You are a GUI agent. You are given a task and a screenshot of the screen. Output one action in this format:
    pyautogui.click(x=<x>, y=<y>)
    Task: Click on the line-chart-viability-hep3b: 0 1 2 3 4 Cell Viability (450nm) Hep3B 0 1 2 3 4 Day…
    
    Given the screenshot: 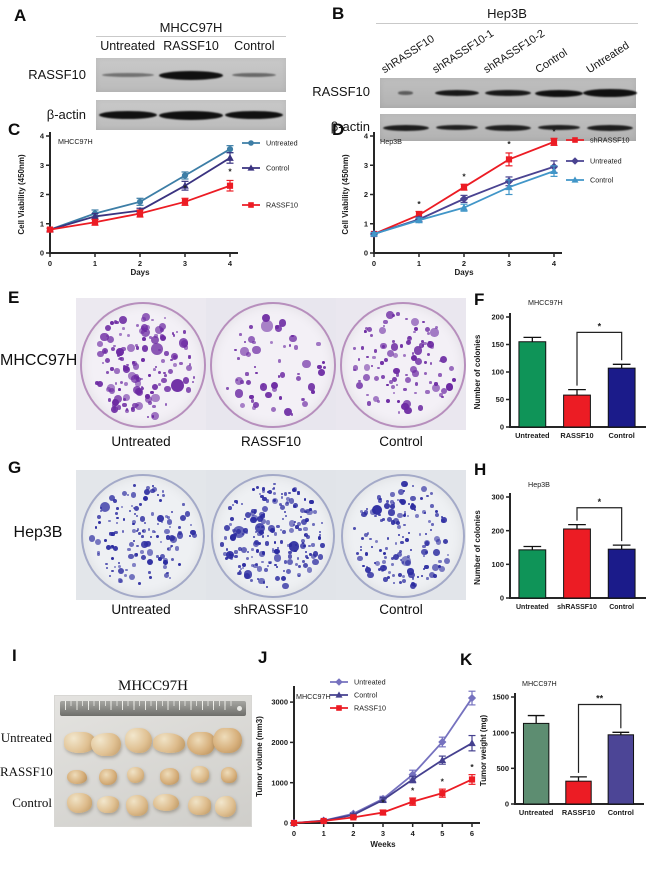 What is the action you would take?
    pyautogui.click(x=485, y=202)
    